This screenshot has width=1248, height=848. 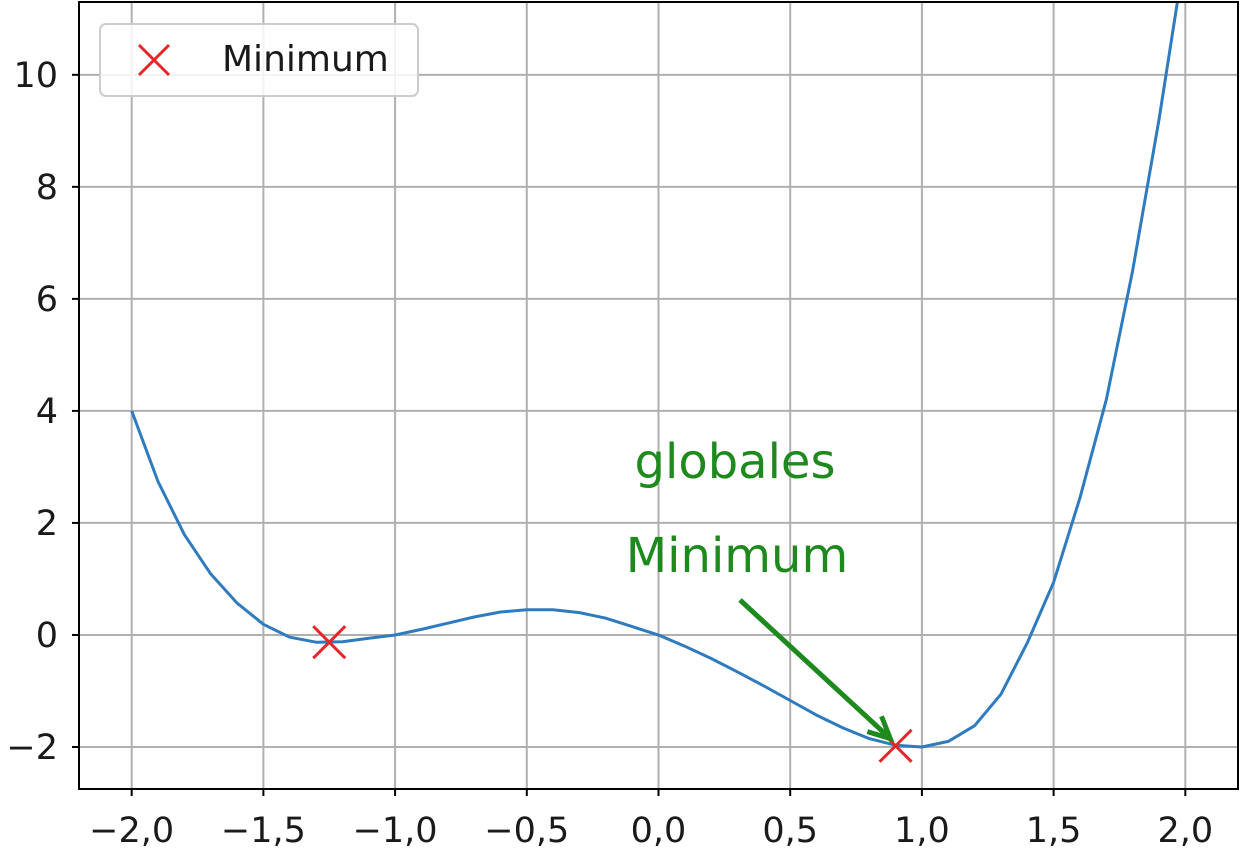 I want to click on x-tick-label: 1,0, so click(x=922, y=829).